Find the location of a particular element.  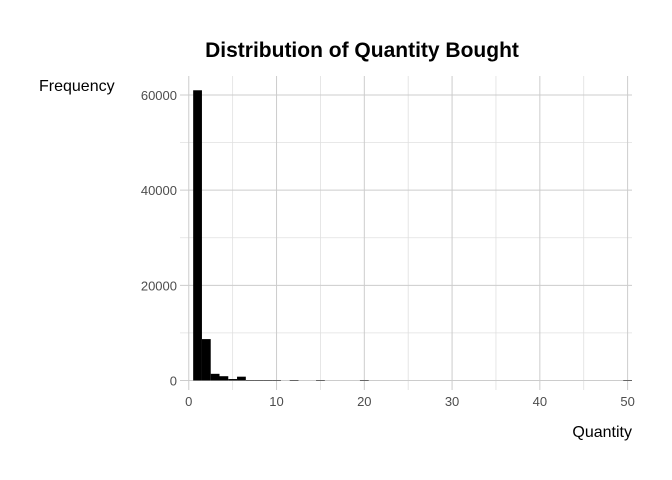

x-tick-label: 40 is located at coordinates (540, 401).